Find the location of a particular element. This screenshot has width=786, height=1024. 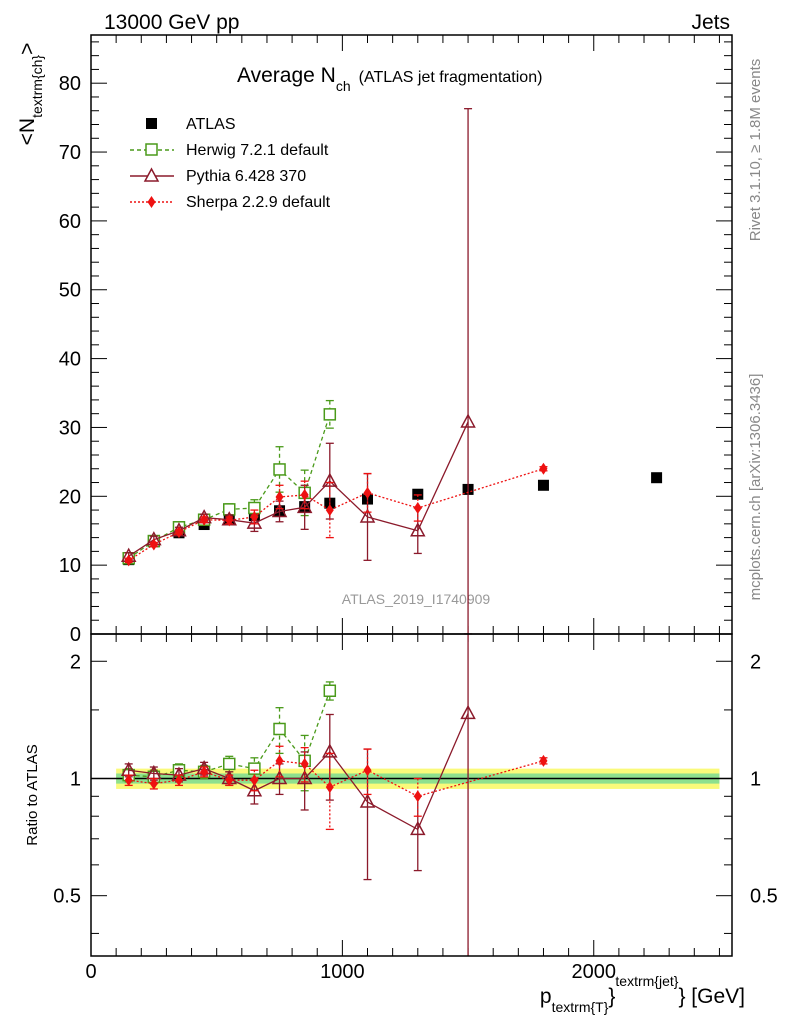

ratio-y-tick-label: 0.5 is located at coordinates (67, 897).